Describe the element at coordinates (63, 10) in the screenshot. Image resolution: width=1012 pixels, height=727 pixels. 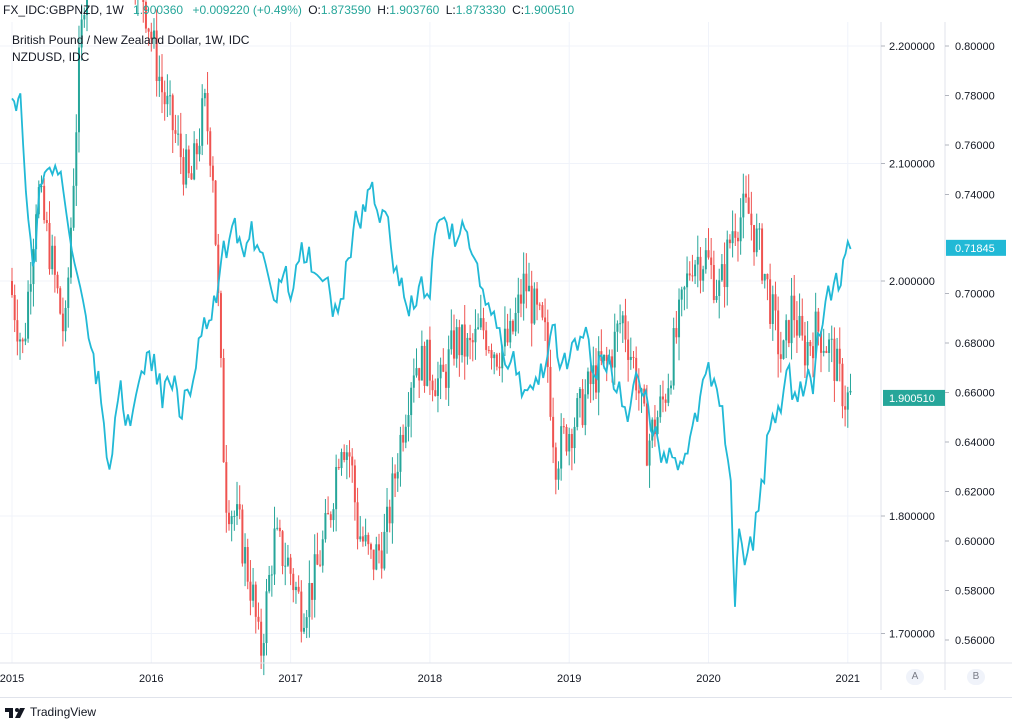
I see `symbol-label: FX_IDC:GBPNZD, 1W` at that location.